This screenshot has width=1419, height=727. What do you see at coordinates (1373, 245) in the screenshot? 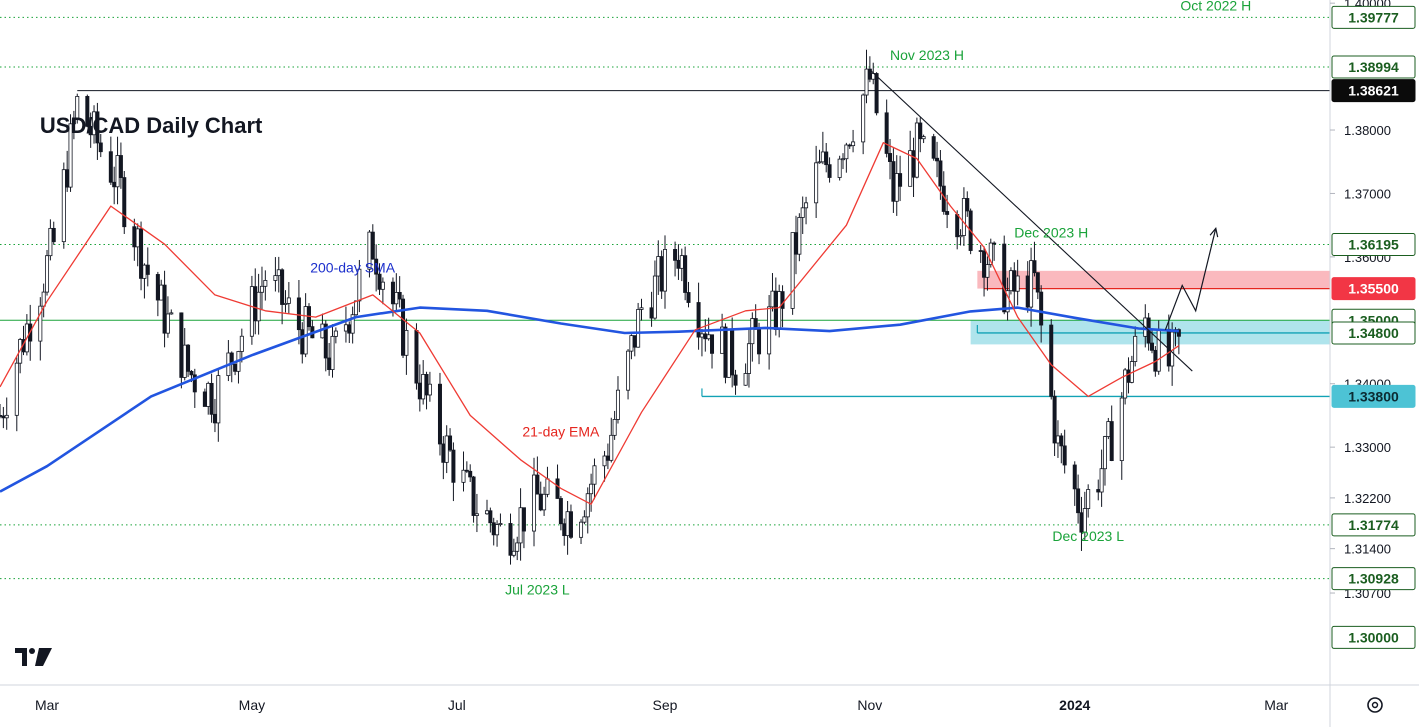
I see `level-badge: 1.36195` at bounding box center [1373, 245].